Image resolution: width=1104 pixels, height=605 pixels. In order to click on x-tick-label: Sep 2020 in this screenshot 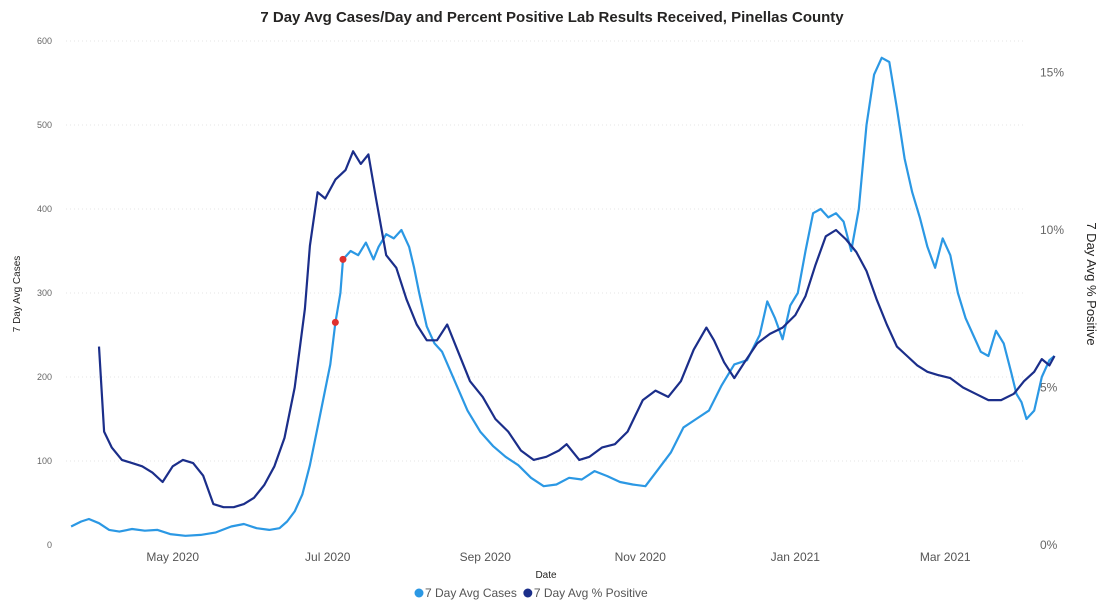, I will do `click(486, 557)`.